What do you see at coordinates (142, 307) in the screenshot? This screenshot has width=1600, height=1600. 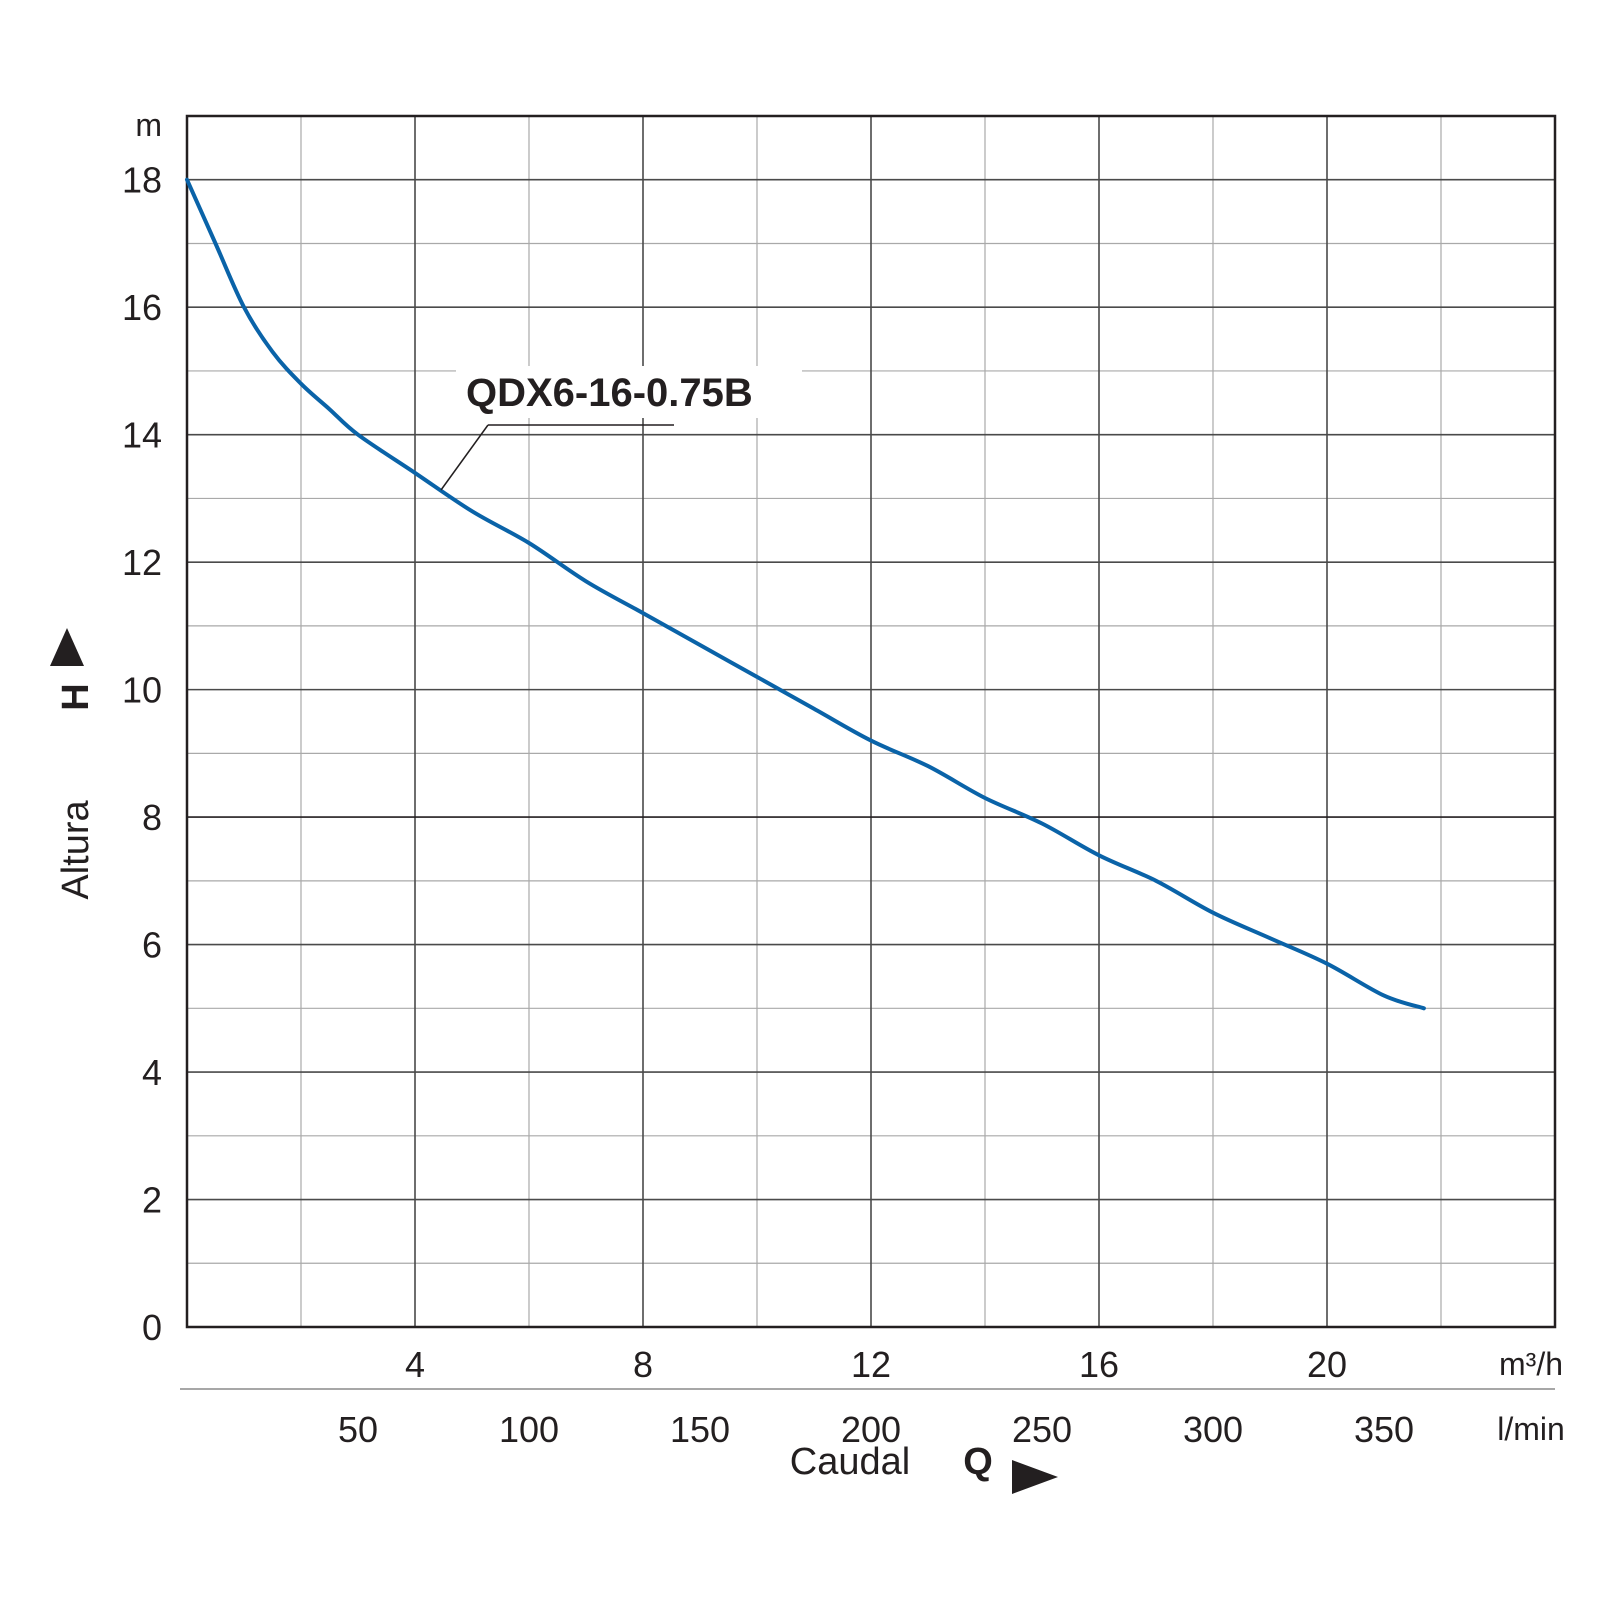 I see `y-tick-label: 16` at bounding box center [142, 307].